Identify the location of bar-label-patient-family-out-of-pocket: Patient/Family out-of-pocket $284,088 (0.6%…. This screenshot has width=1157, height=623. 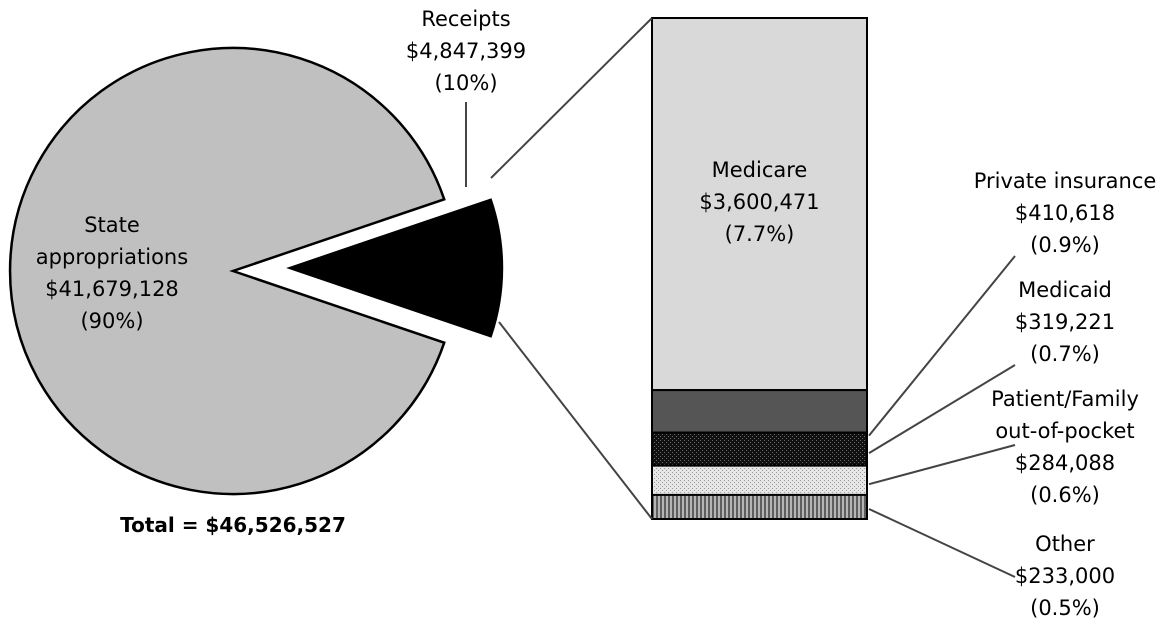
(1065, 447).